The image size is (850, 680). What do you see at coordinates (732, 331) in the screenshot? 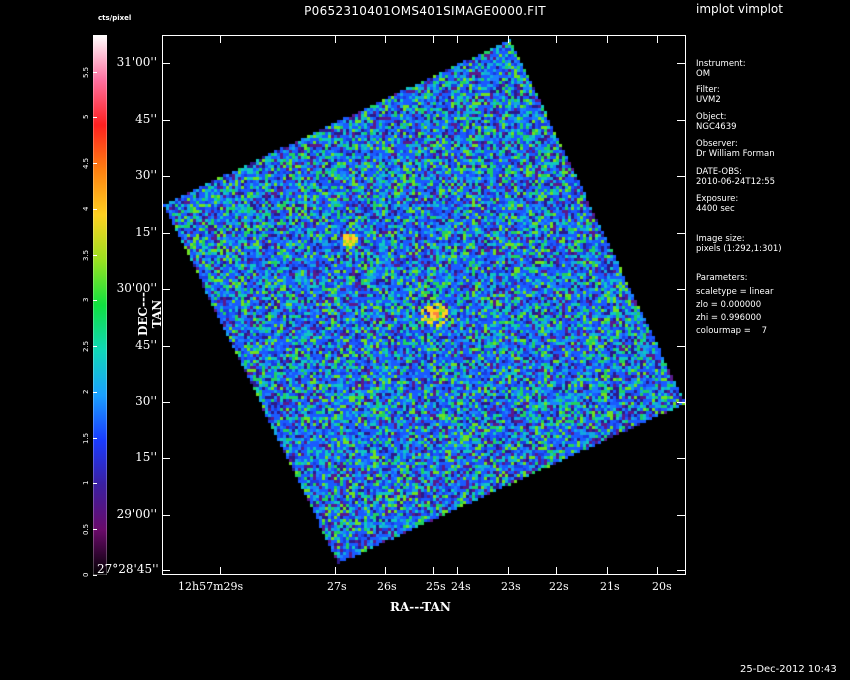
I see `colourmap-value: colourmap = 7` at bounding box center [732, 331].